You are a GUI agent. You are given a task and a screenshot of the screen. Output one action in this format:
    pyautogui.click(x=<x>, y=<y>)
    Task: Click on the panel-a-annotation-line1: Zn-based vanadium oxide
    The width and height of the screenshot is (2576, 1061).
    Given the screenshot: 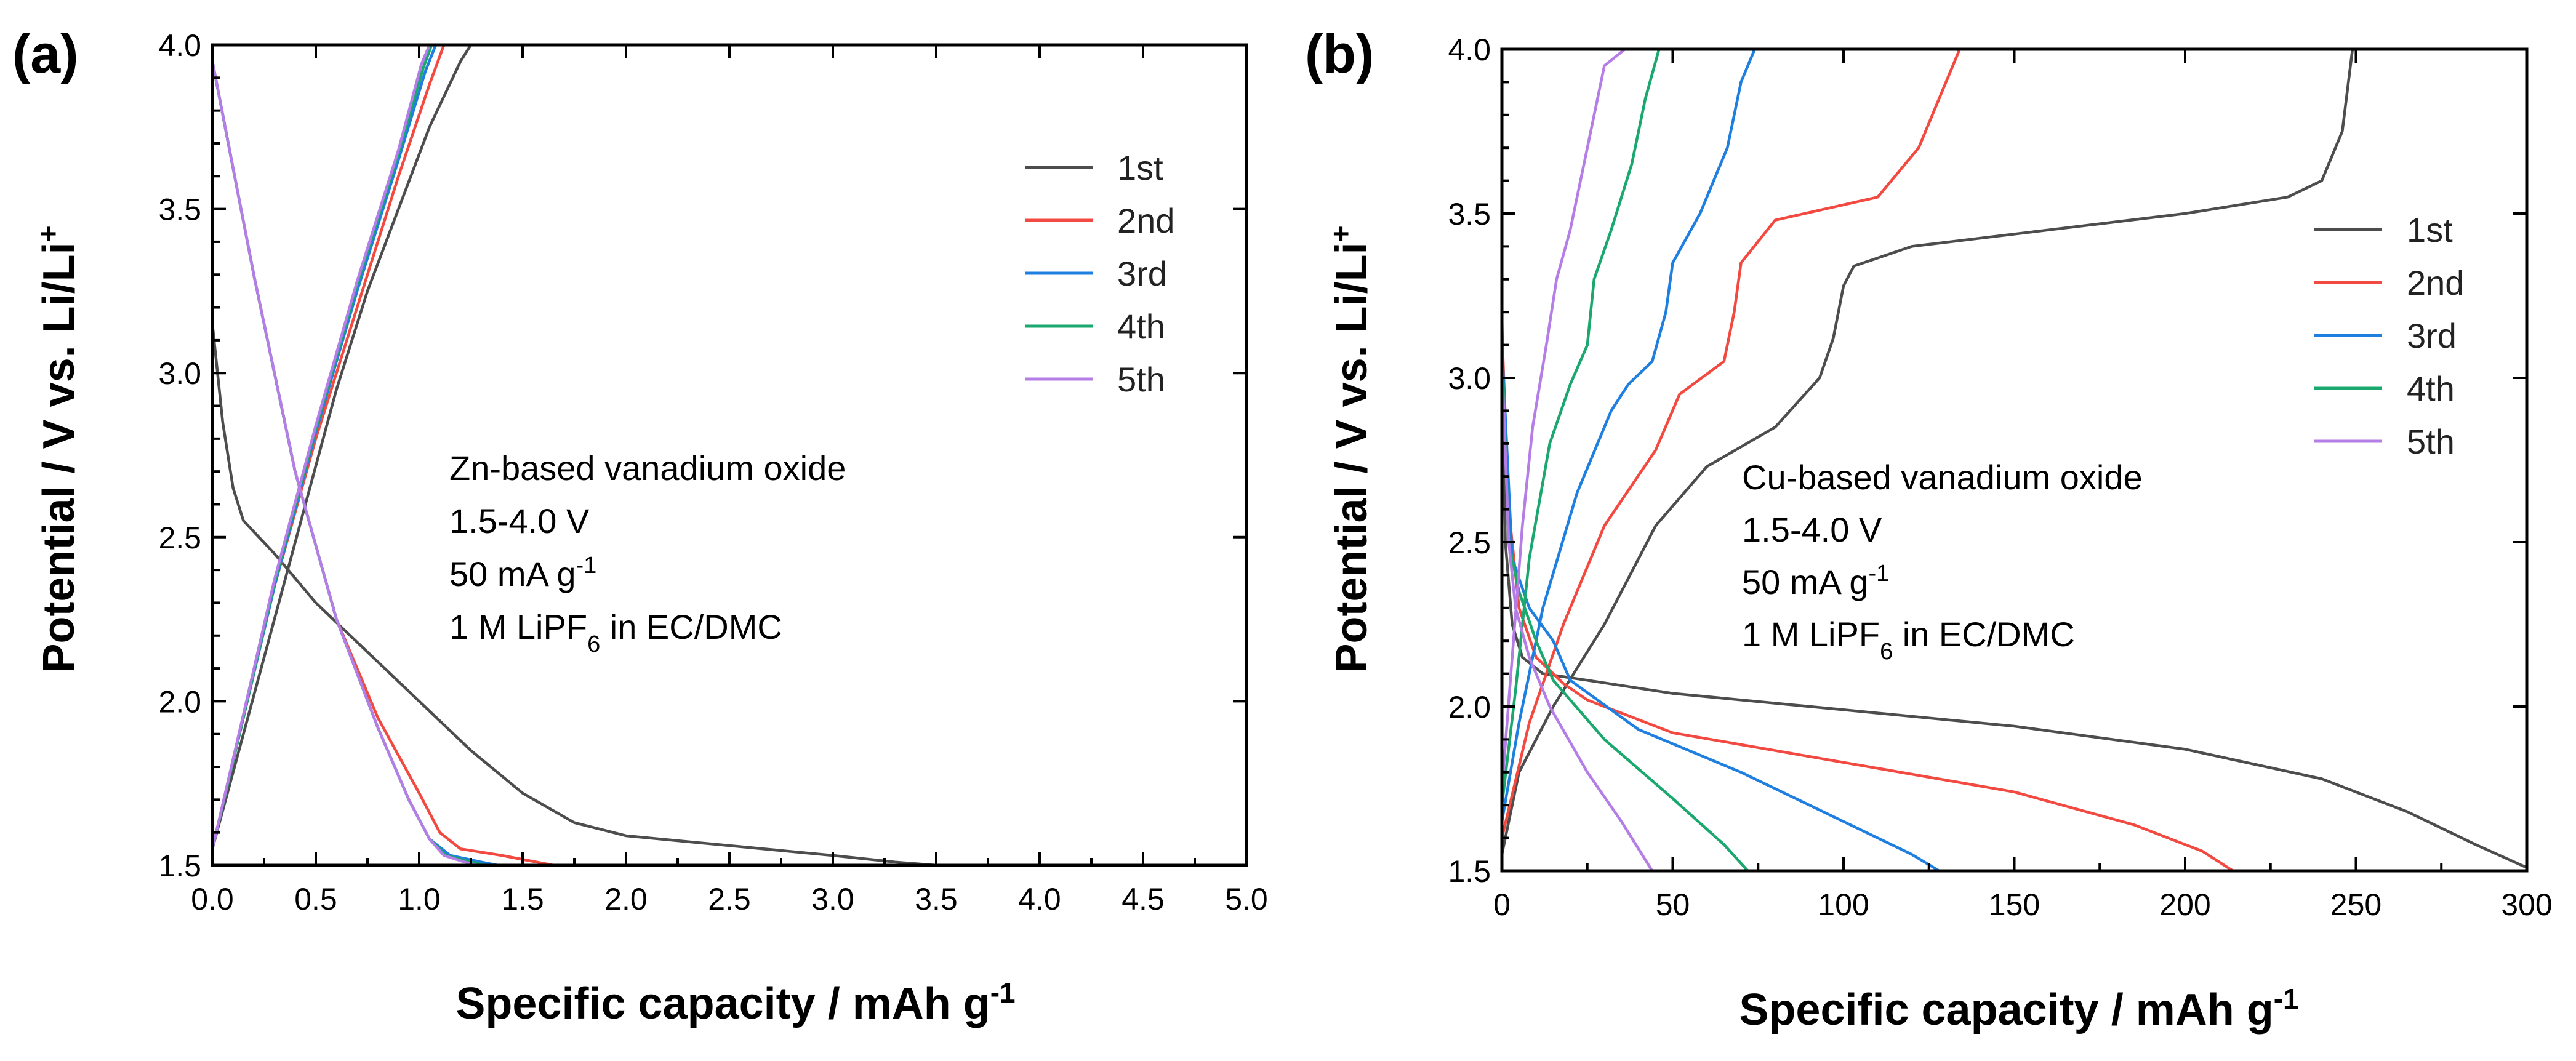 What is the action you would take?
    pyautogui.click(x=647, y=468)
    